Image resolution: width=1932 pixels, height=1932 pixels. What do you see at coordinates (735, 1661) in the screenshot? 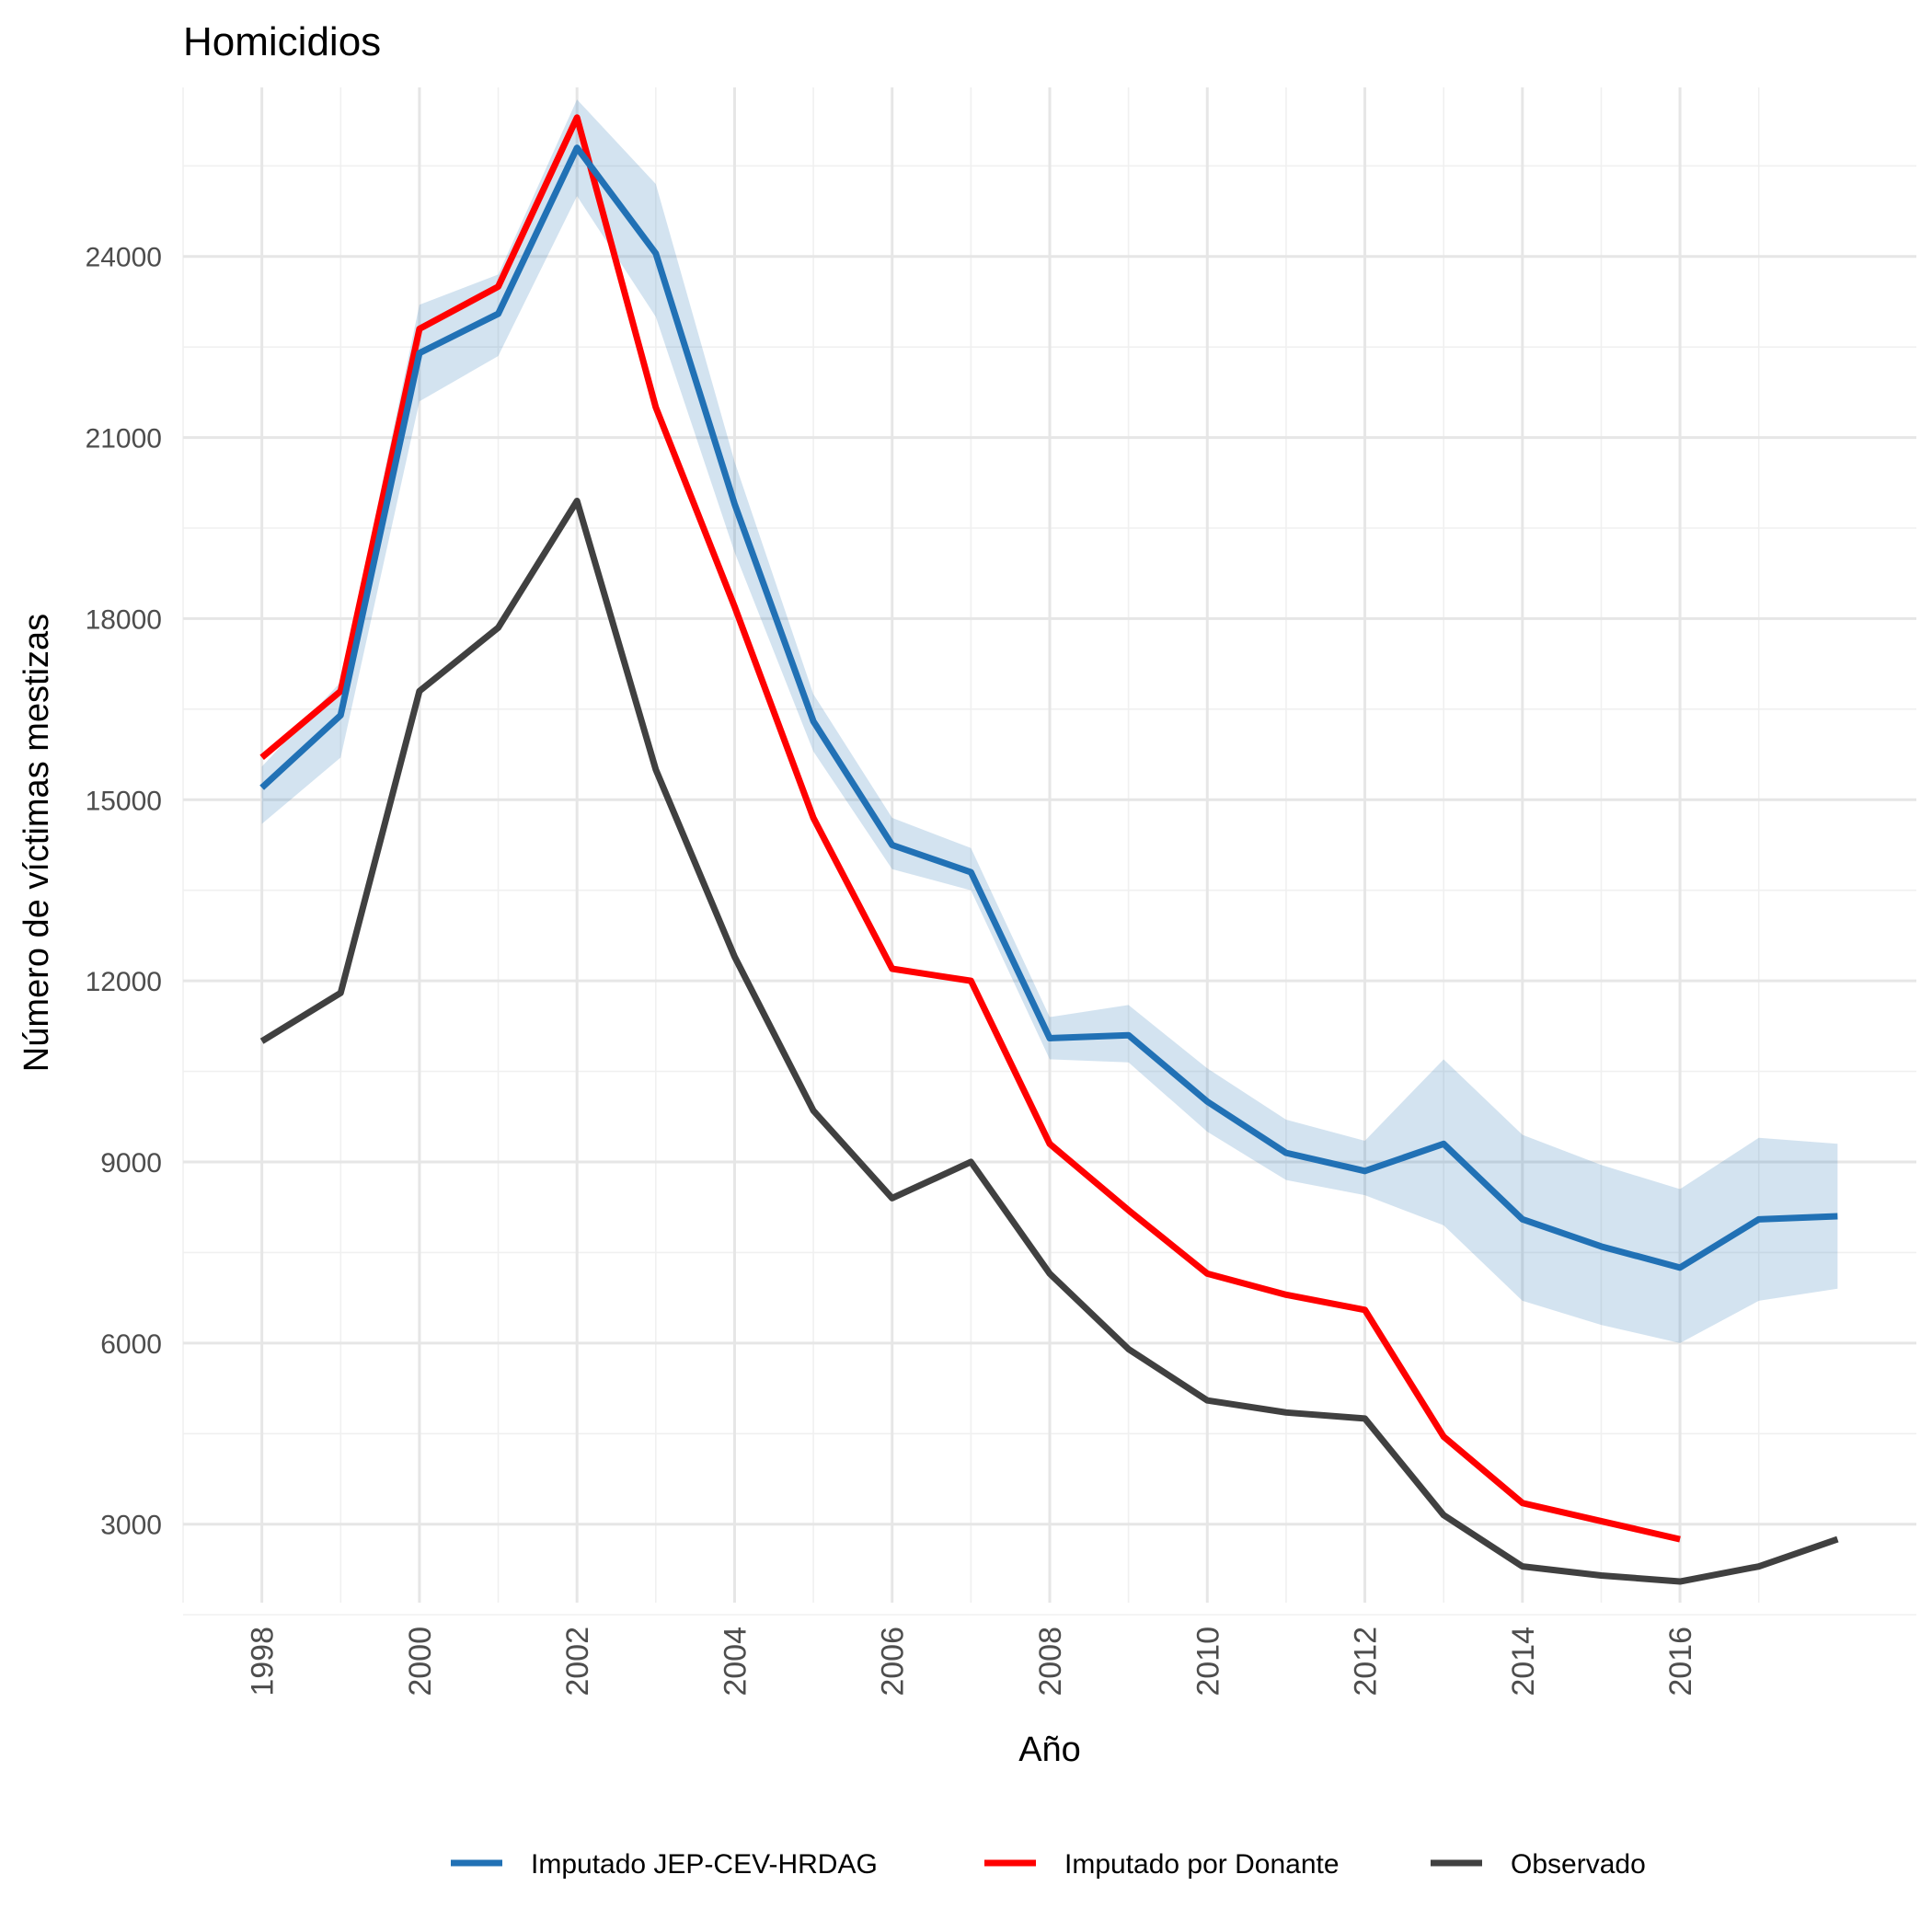
I see `x-tick-label: 2004` at bounding box center [735, 1661].